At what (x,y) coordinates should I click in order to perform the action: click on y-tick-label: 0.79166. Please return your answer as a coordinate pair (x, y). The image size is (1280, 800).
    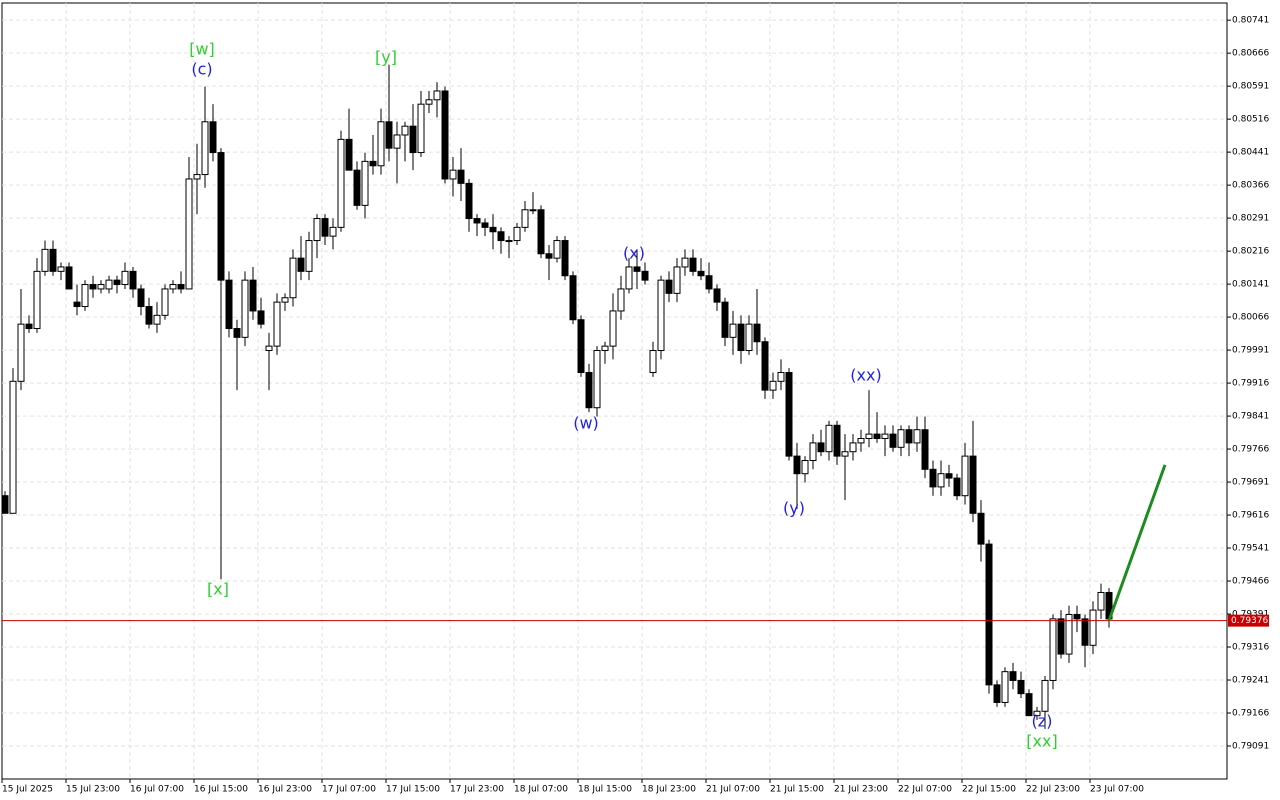
    Looking at the image, I should click on (1250, 714).